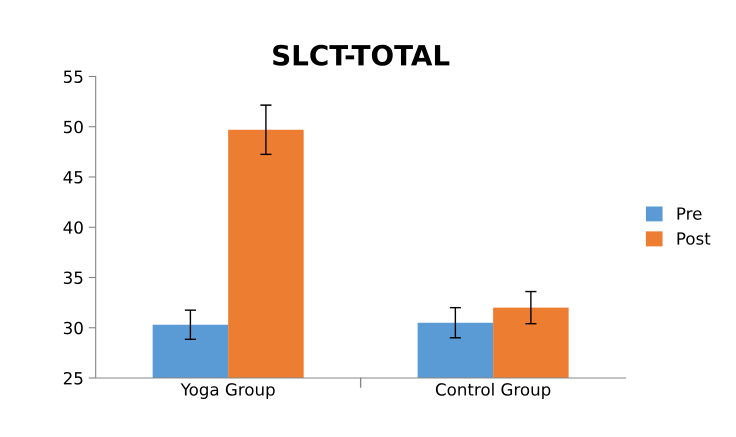 This screenshot has height=437, width=736. I want to click on y-tick-label: 35, so click(73, 277).